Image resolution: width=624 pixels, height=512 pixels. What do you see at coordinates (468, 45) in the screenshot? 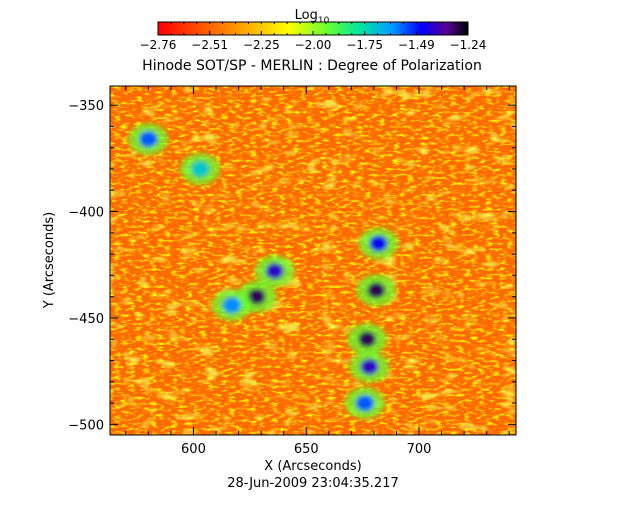
I see `colorbar-tick-label: −1.24` at bounding box center [468, 45].